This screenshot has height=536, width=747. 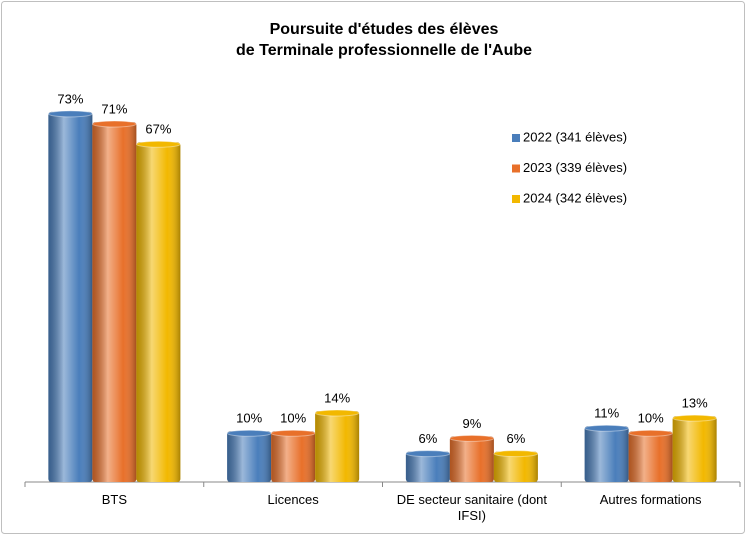 What do you see at coordinates (293, 499) in the screenshot?
I see `x-tick-label: Licences` at bounding box center [293, 499].